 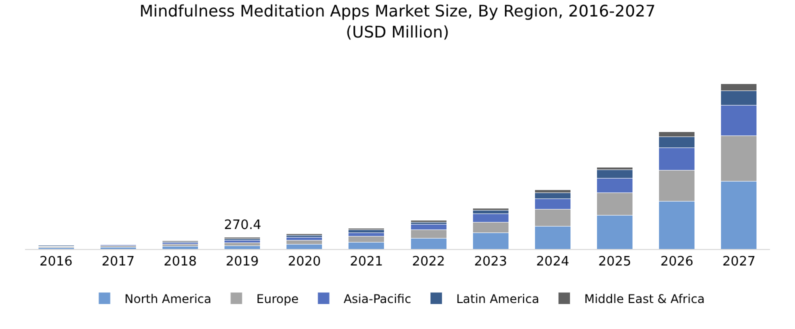 I want to click on x-tick-label: 2027, so click(x=739, y=262).